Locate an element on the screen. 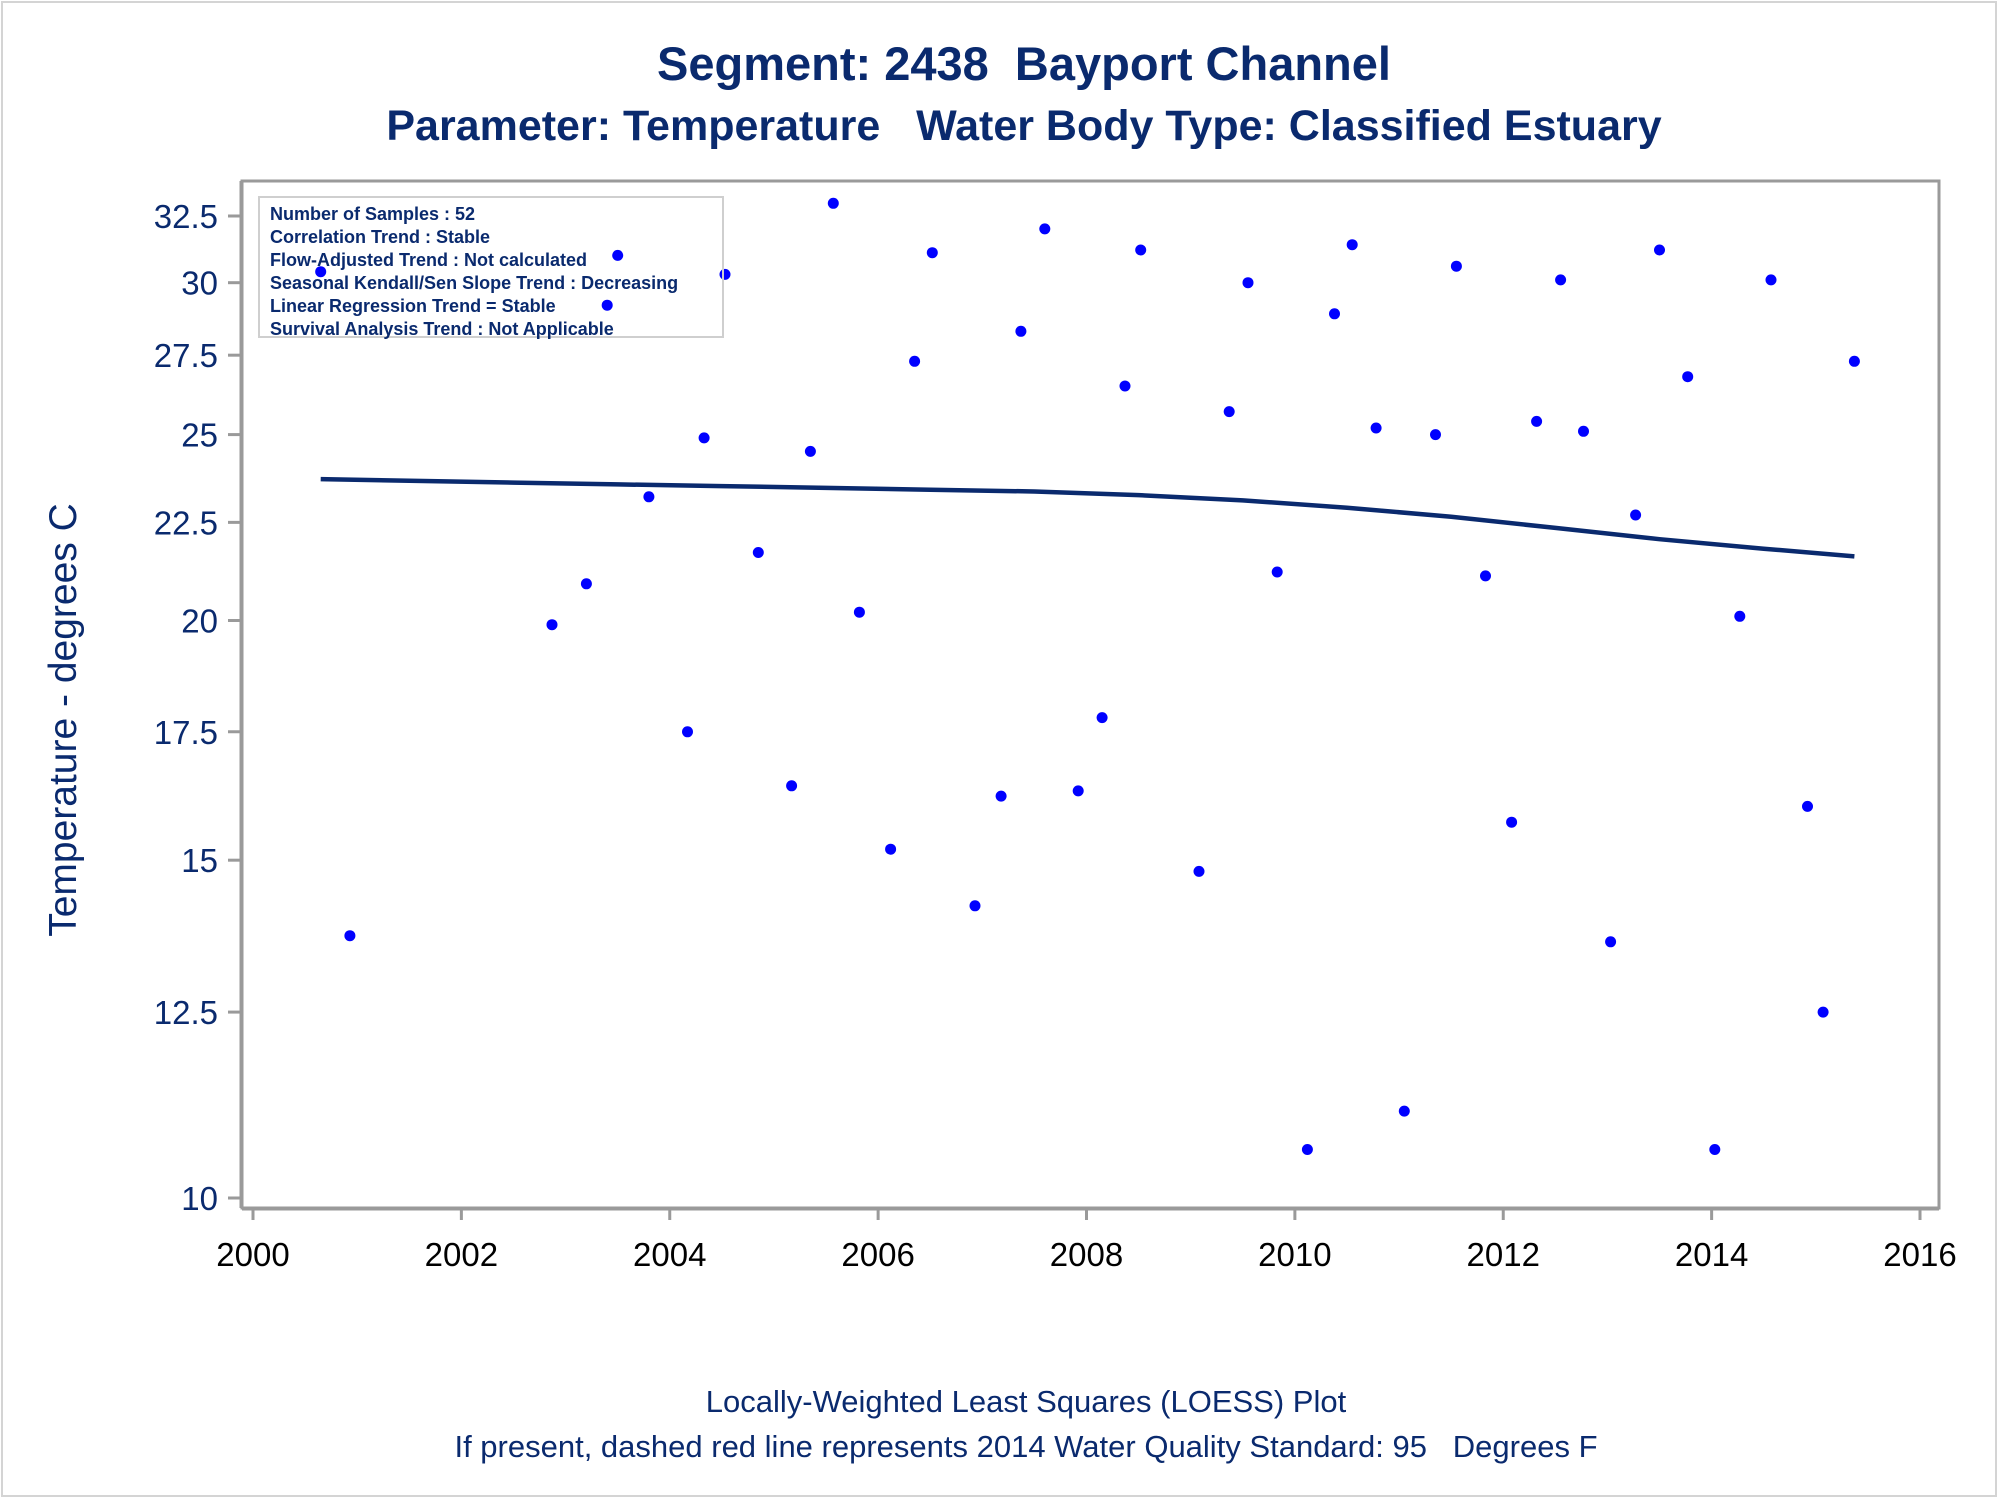  stat-survival-analysis-trend: Survival Analysis Trend : Not Applicable is located at coordinates (442, 329).